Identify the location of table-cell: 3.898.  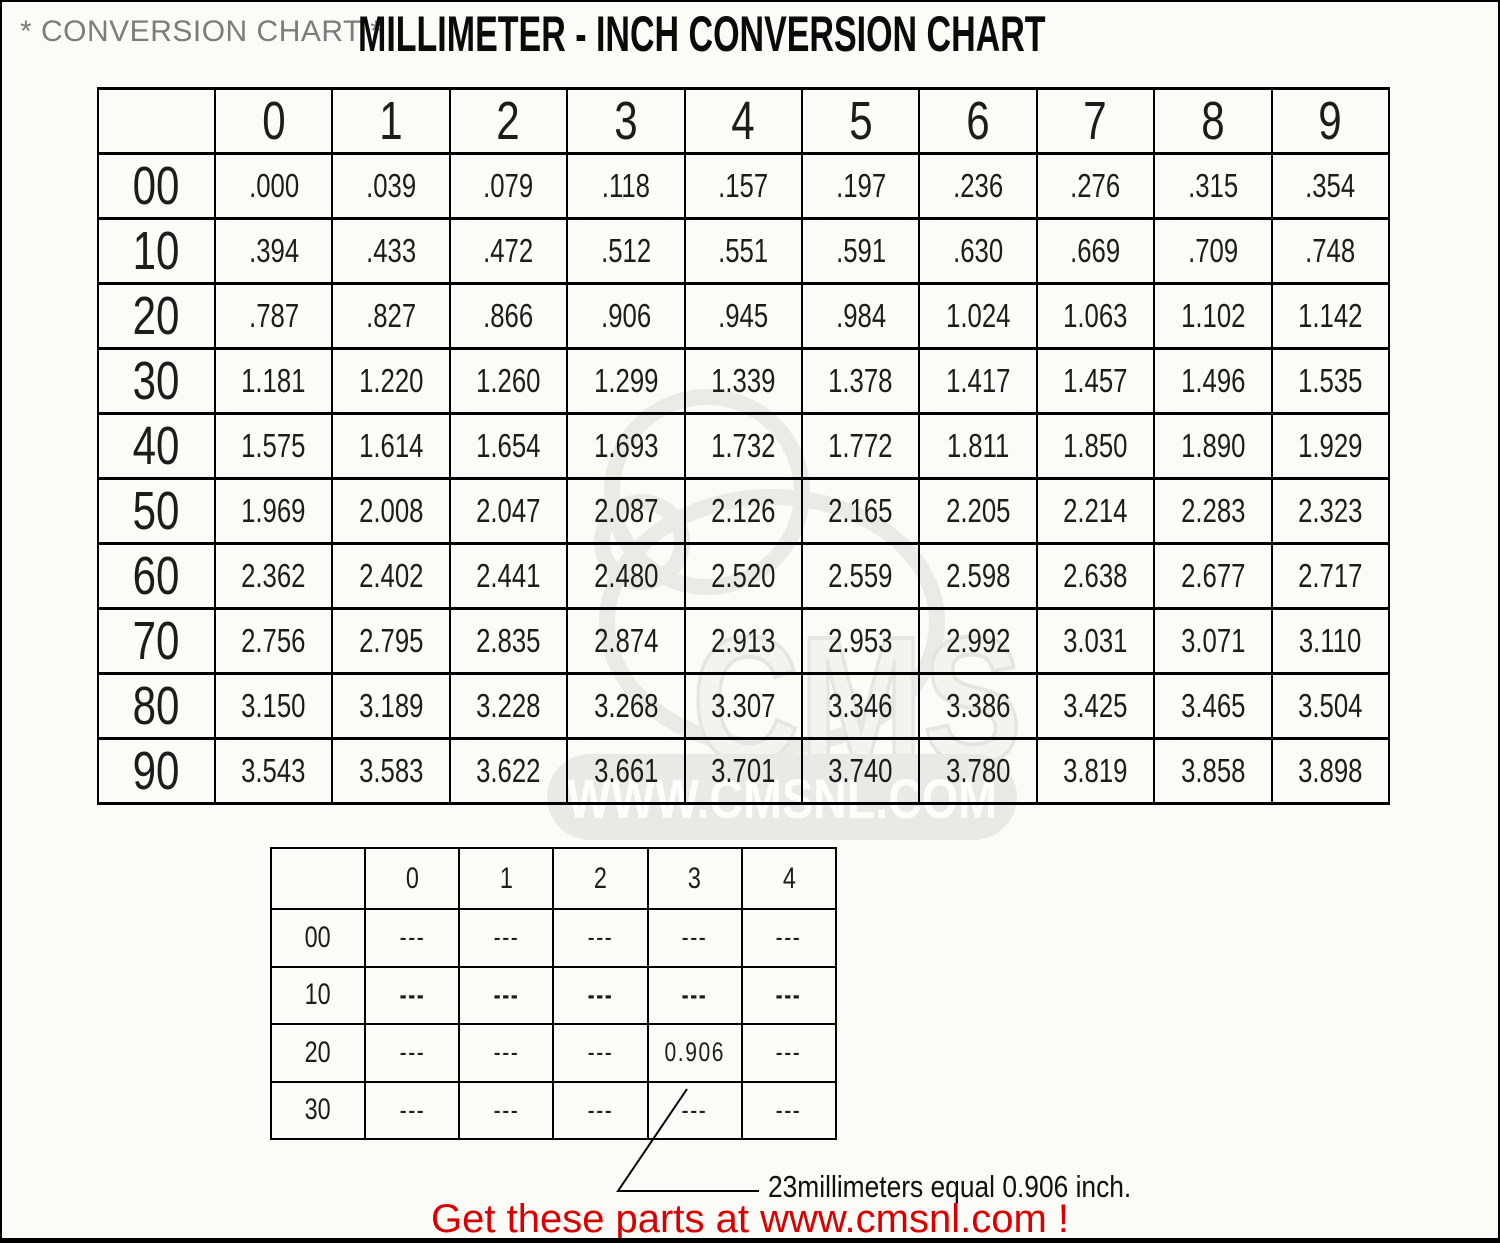
(1330, 771).